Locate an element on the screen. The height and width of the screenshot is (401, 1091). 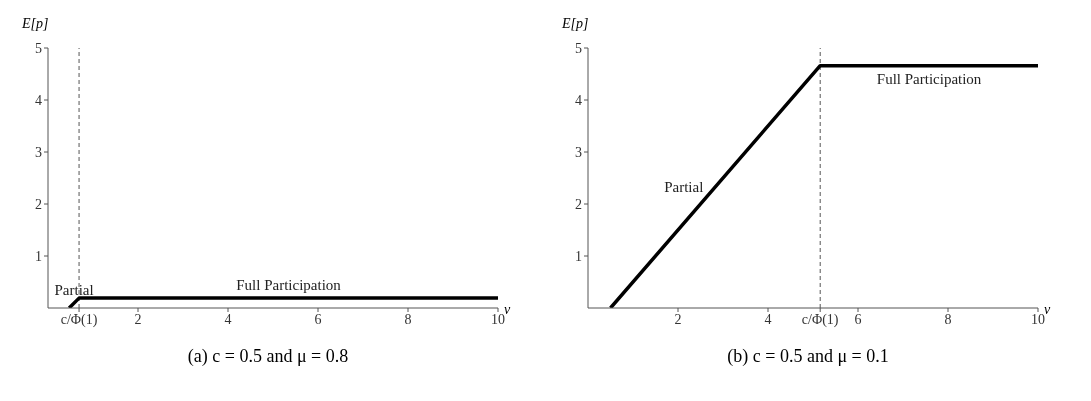
text: (b) c = 0.5 and μ = 0.1 is located at coordinates (808, 356).